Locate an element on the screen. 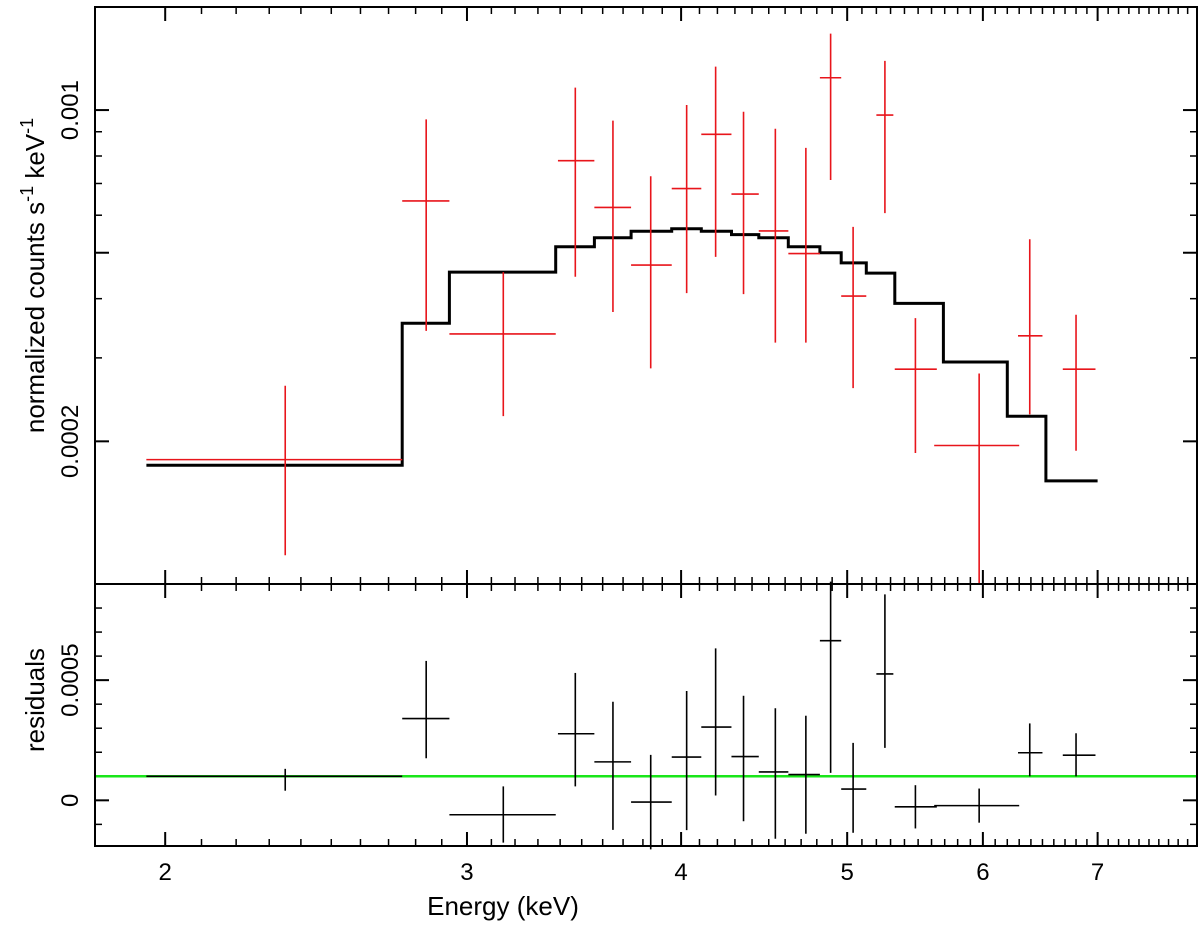 The width and height of the screenshot is (1200, 926). spectrum-y-tick-label: 0.0002 is located at coordinates (70, 441).